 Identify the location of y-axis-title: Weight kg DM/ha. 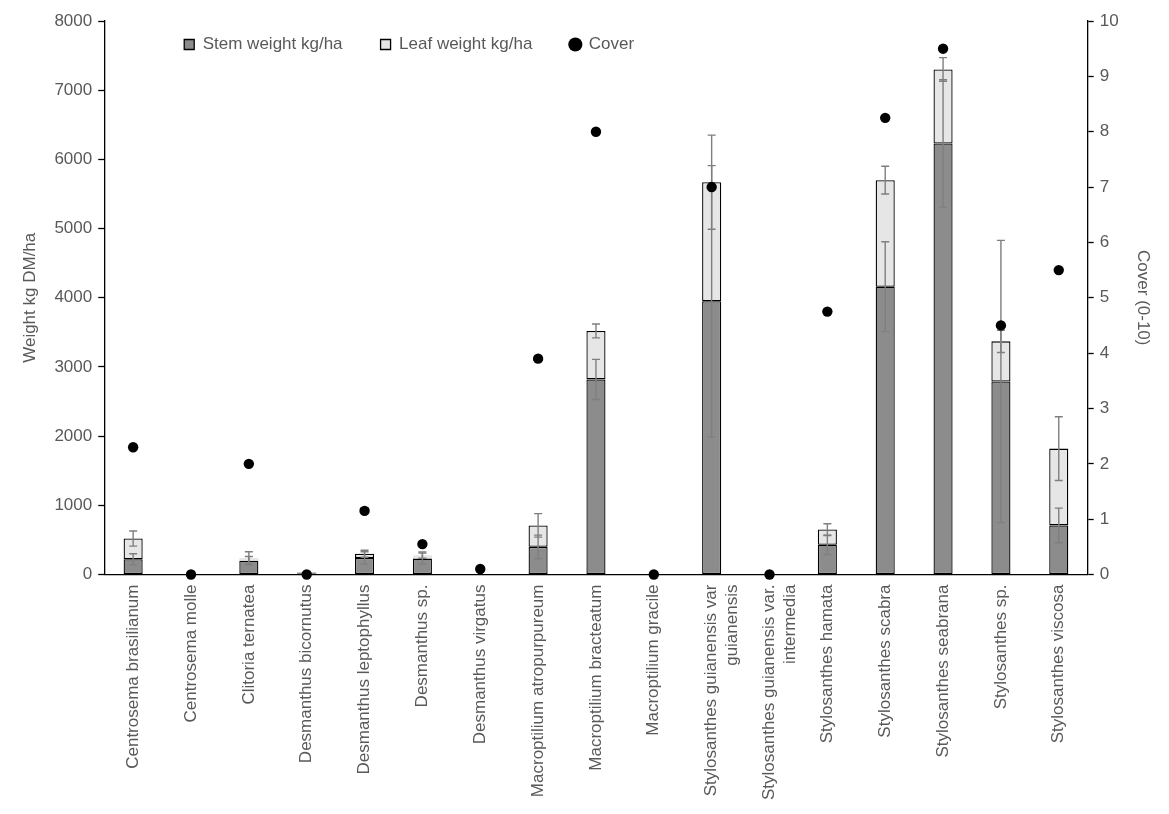
(29, 297).